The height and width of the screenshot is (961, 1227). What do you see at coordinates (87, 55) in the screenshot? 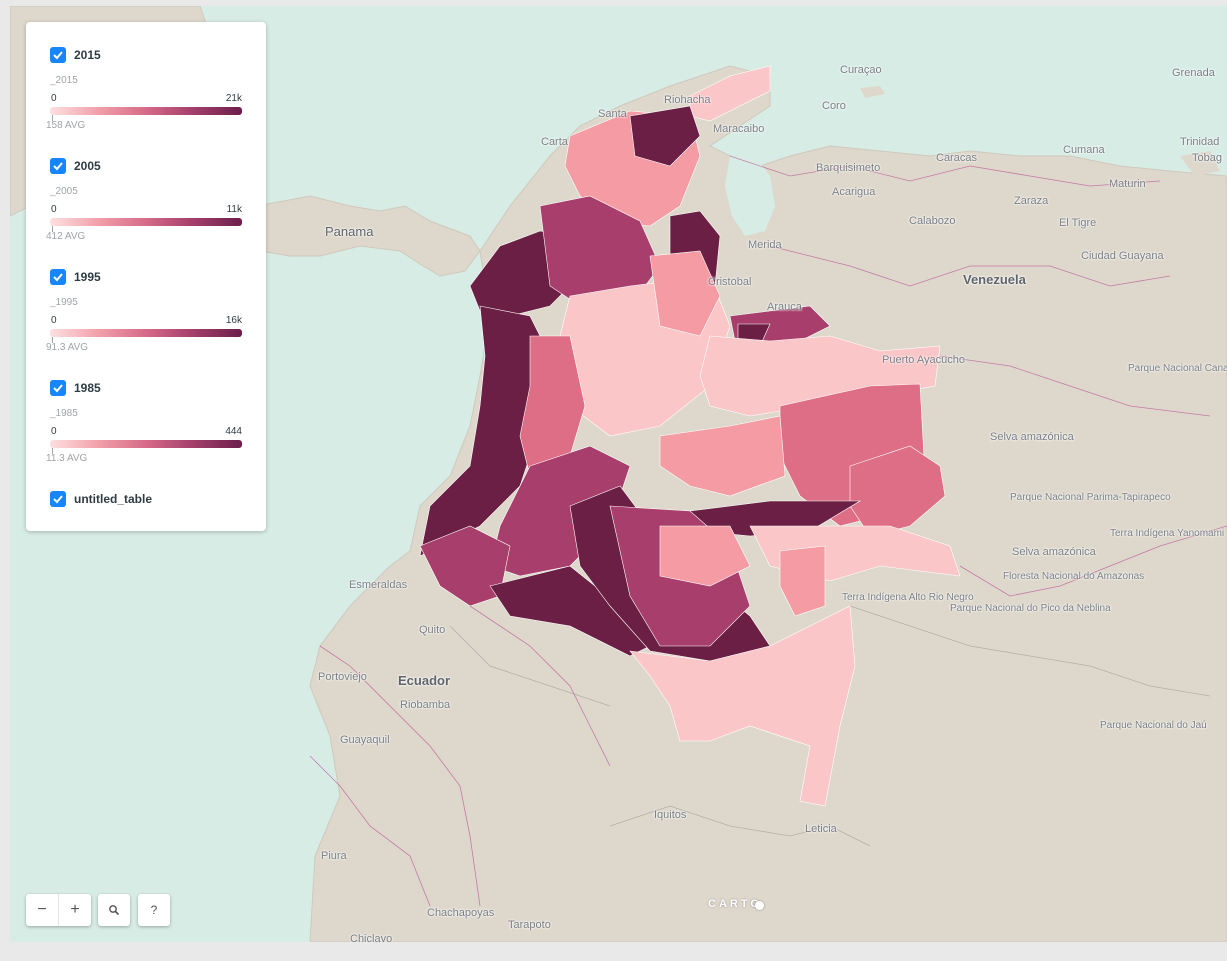
I see `layer-title: 2015` at bounding box center [87, 55].